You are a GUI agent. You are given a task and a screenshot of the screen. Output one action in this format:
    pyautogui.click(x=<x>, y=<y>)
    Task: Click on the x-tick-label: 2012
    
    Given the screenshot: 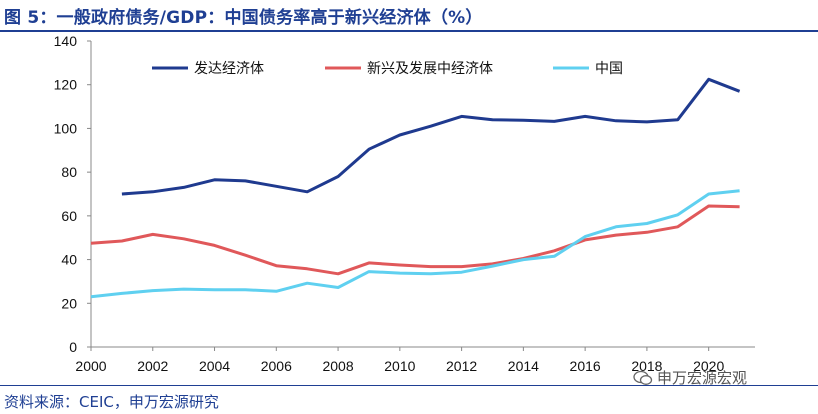 What is the action you would take?
    pyautogui.click(x=461, y=366)
    